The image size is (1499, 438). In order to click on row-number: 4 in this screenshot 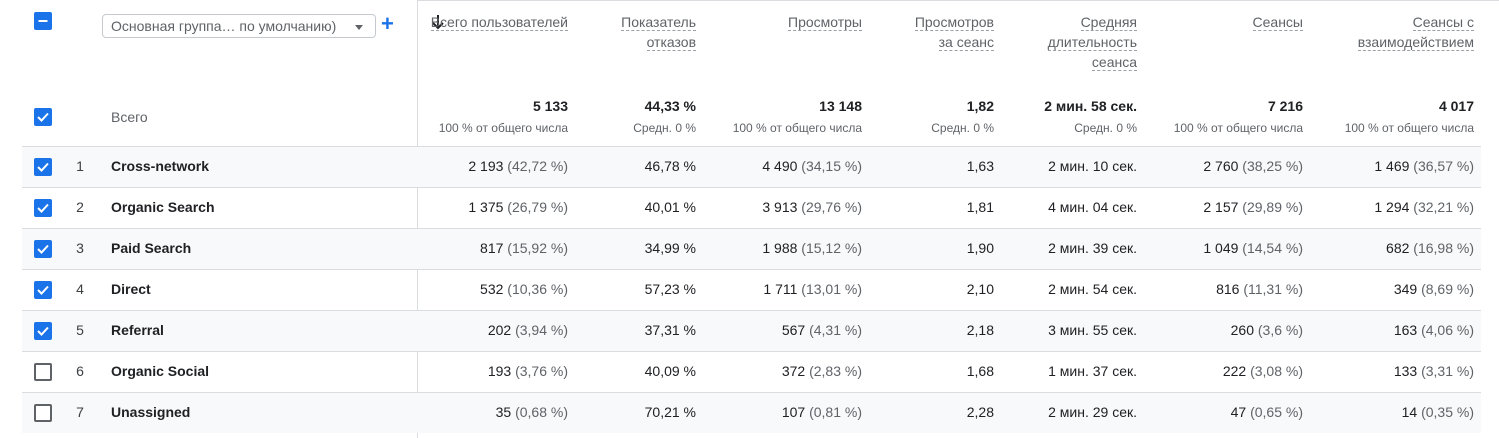, I will do `click(80, 289)`.